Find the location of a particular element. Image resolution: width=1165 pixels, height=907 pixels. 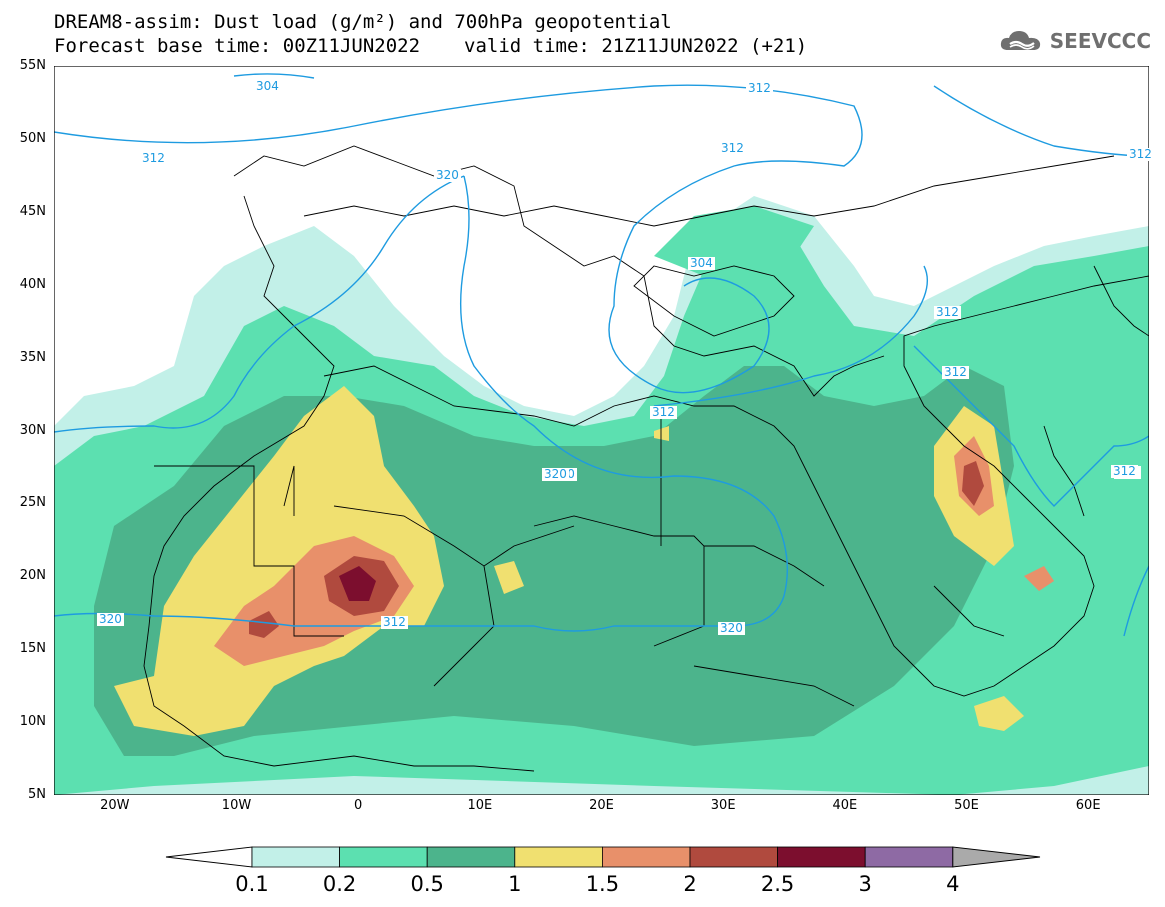

valid-time: valid time: 21Z11JUN2022 (+21) is located at coordinates (636, 46).